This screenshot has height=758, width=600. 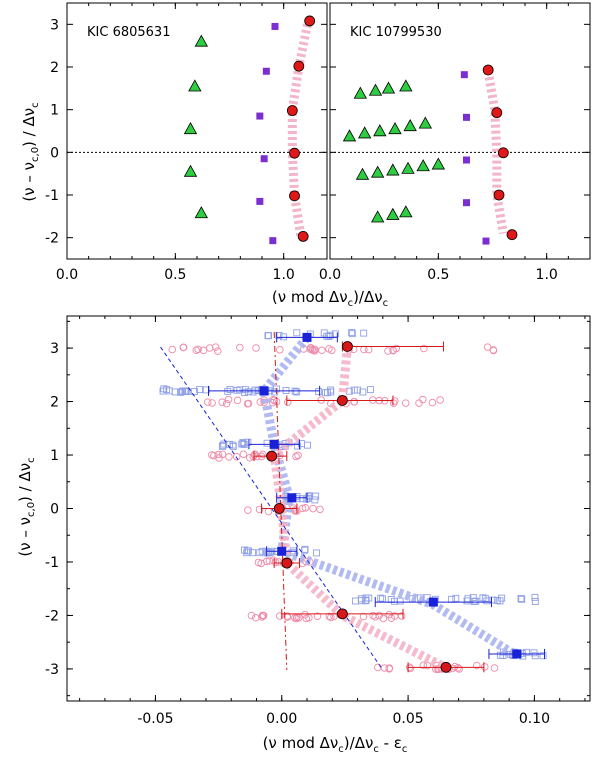 I want to click on x-tick-label: 0.5, so click(x=438, y=275).